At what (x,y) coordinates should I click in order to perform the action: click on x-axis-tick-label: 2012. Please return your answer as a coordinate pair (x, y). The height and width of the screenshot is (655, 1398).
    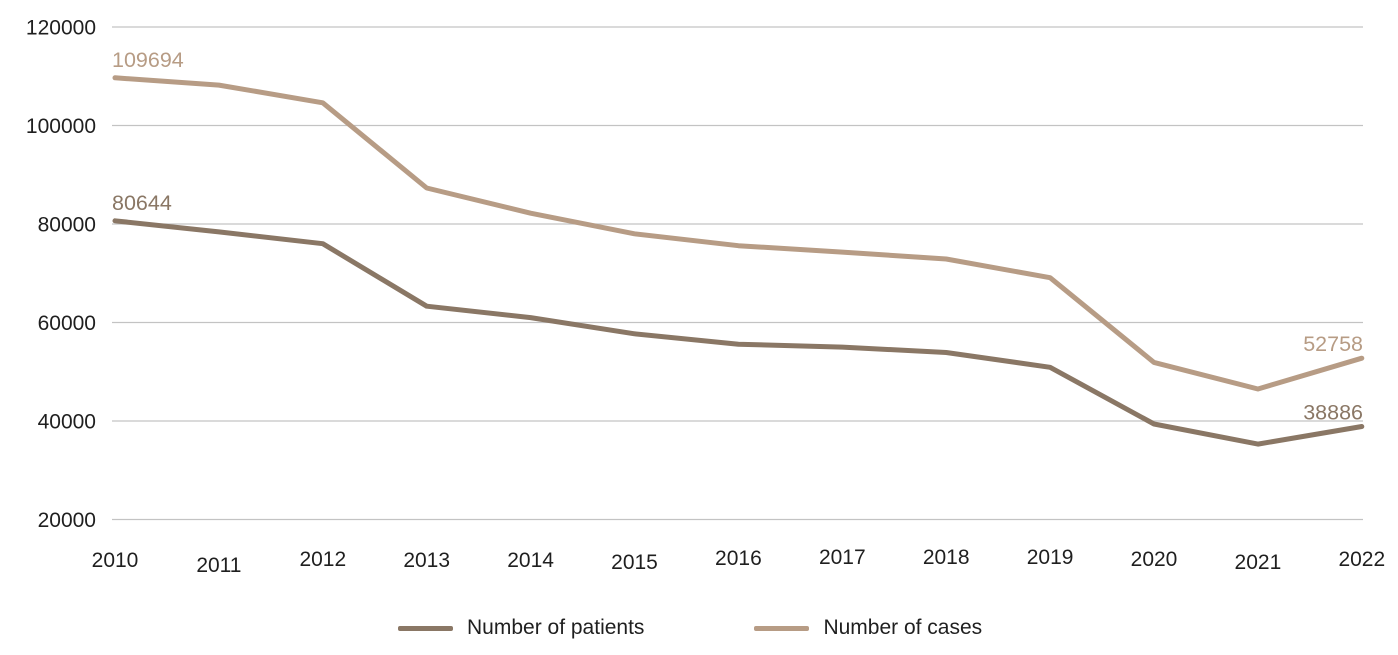
    Looking at the image, I should click on (322, 559).